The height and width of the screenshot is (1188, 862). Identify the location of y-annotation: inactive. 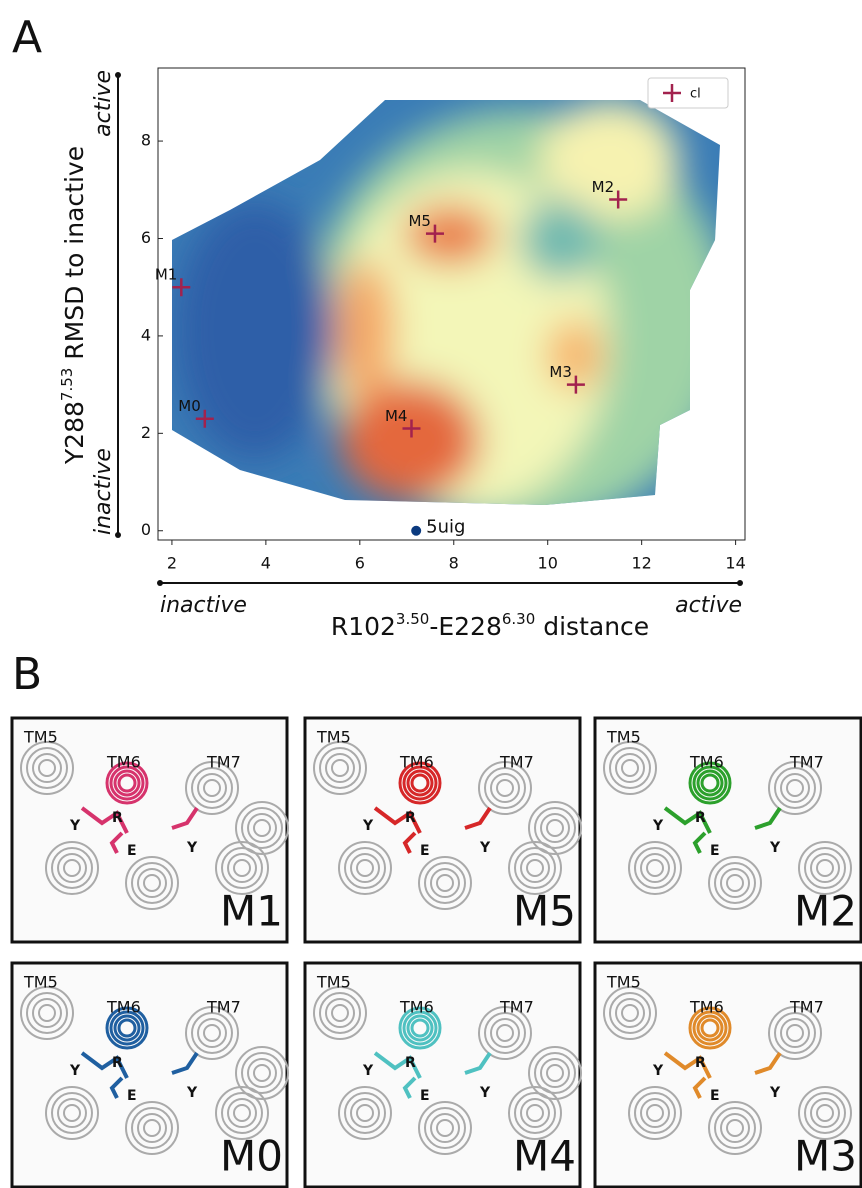
(103, 491).